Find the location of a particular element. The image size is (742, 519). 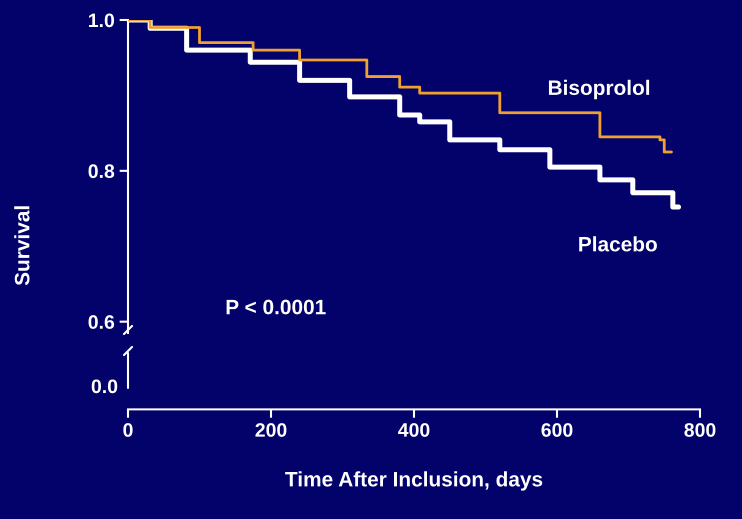

series-label: Bisoprolol is located at coordinates (599, 90).